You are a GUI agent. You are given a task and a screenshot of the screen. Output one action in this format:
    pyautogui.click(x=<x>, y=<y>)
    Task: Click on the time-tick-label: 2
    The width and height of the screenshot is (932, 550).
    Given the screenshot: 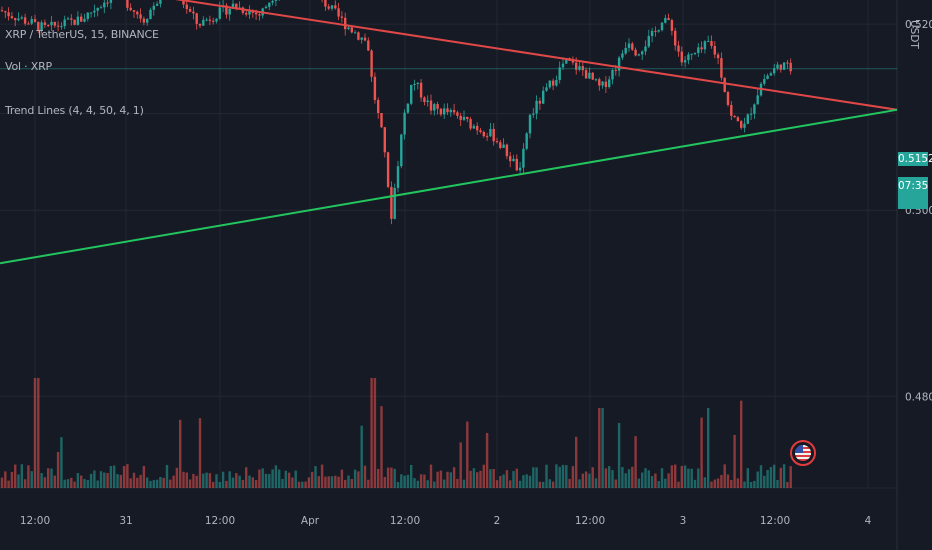 What is the action you would take?
    pyautogui.click(x=497, y=521)
    